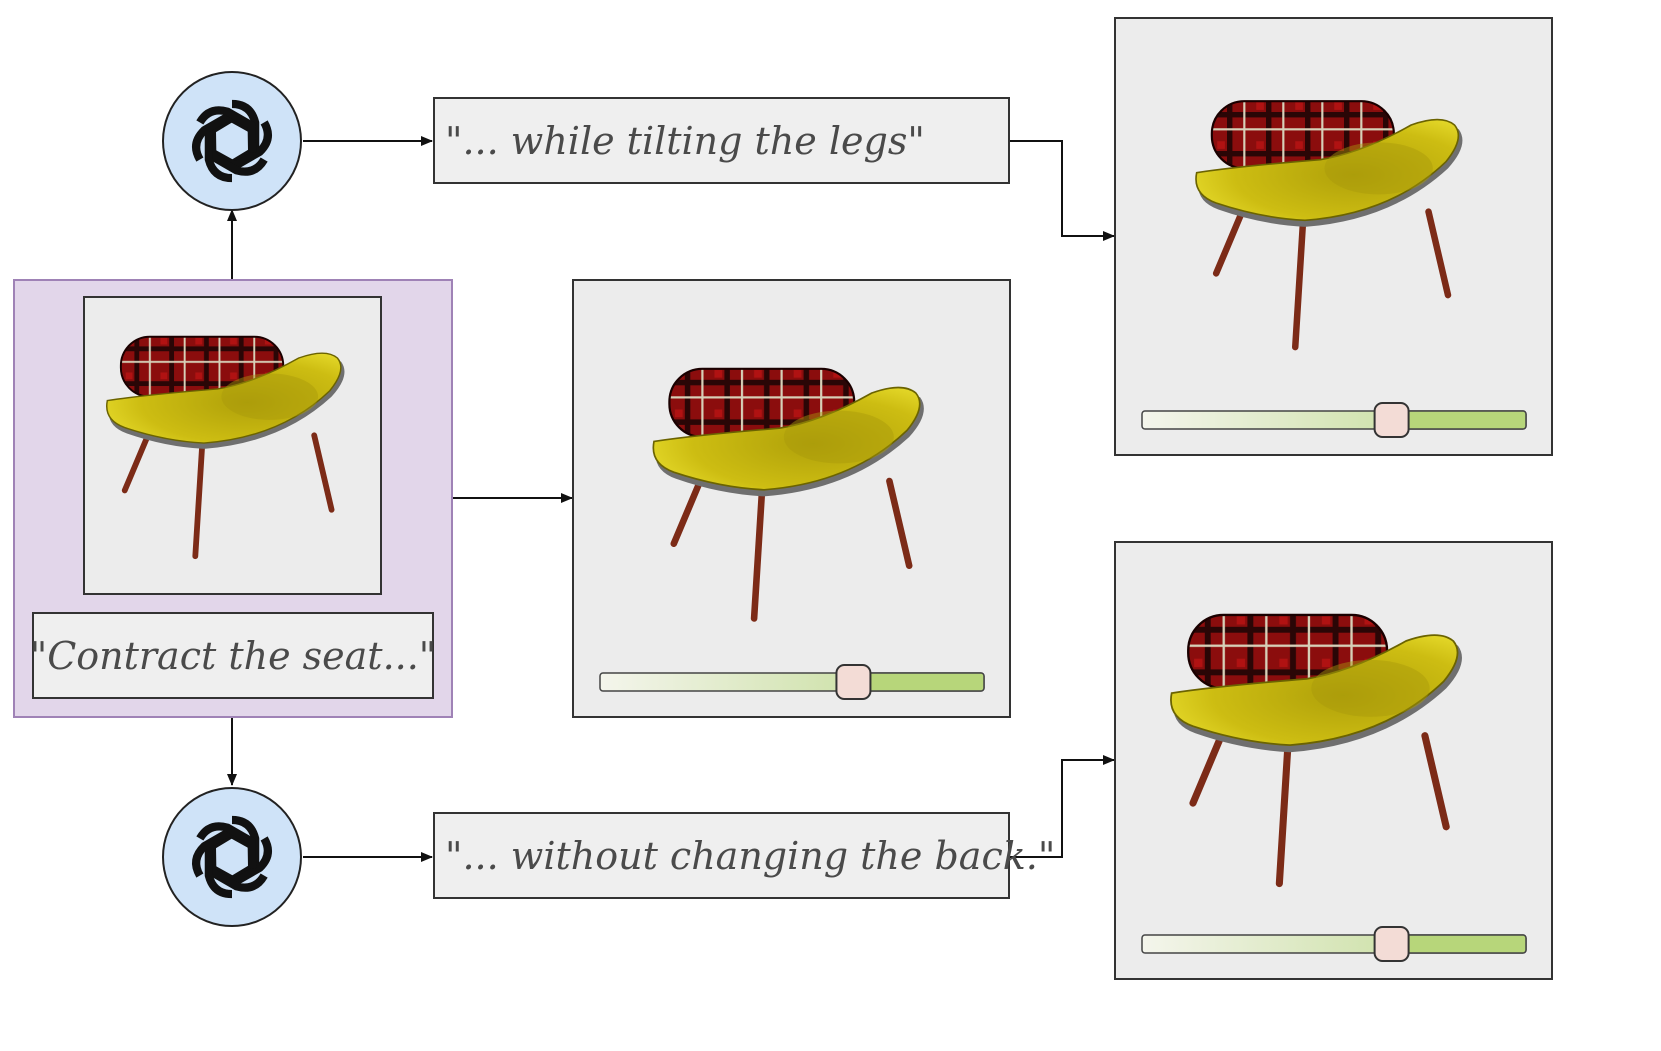 Image resolution: width=1661 pixels, height=1051 pixels. I want to click on top-prompt-text: "... while tilting the legs", so click(685, 140).